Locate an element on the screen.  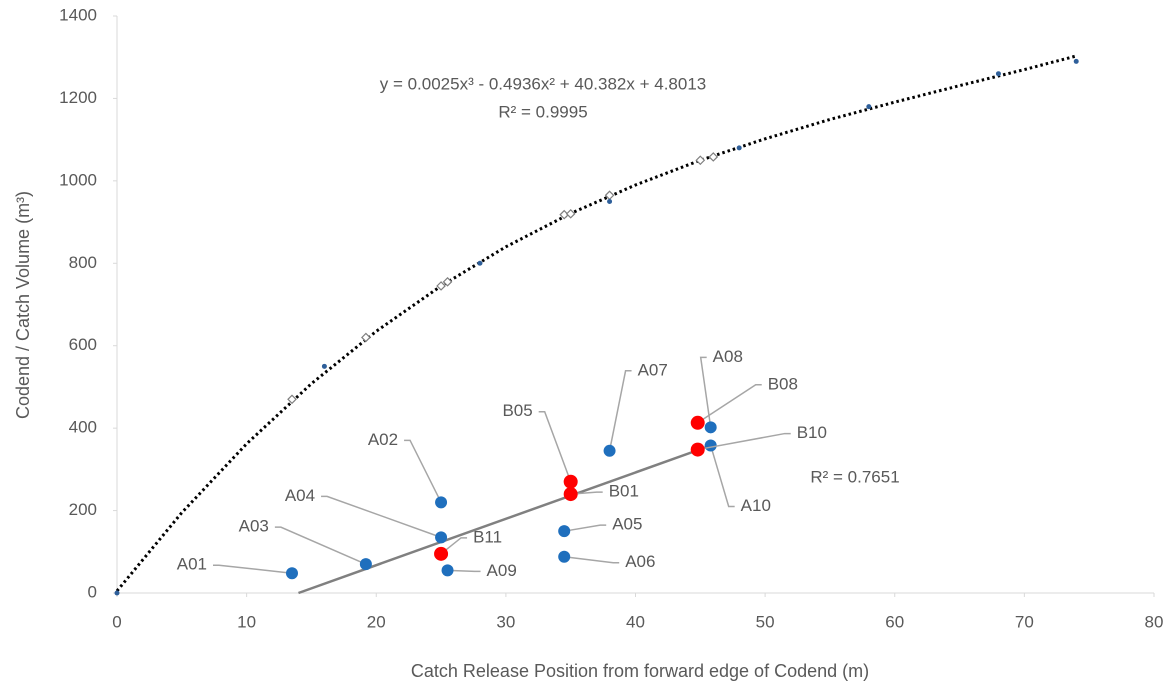
point-label: A04 is located at coordinates (300, 495).